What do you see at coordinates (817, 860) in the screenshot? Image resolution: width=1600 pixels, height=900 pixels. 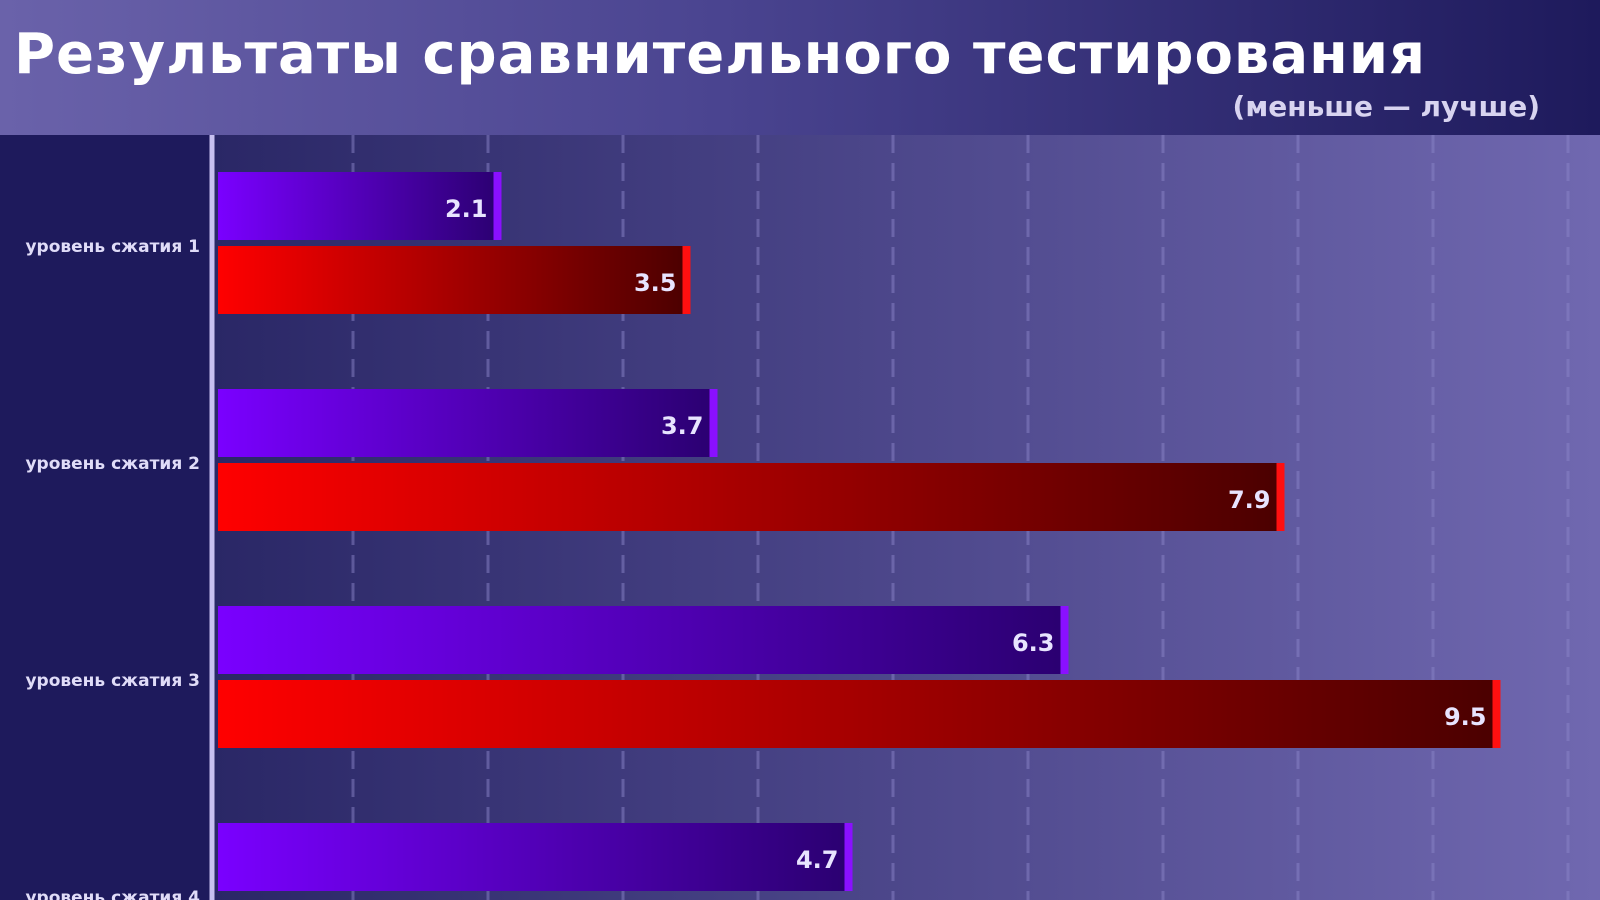 I see `data-label: 4.7` at bounding box center [817, 860].